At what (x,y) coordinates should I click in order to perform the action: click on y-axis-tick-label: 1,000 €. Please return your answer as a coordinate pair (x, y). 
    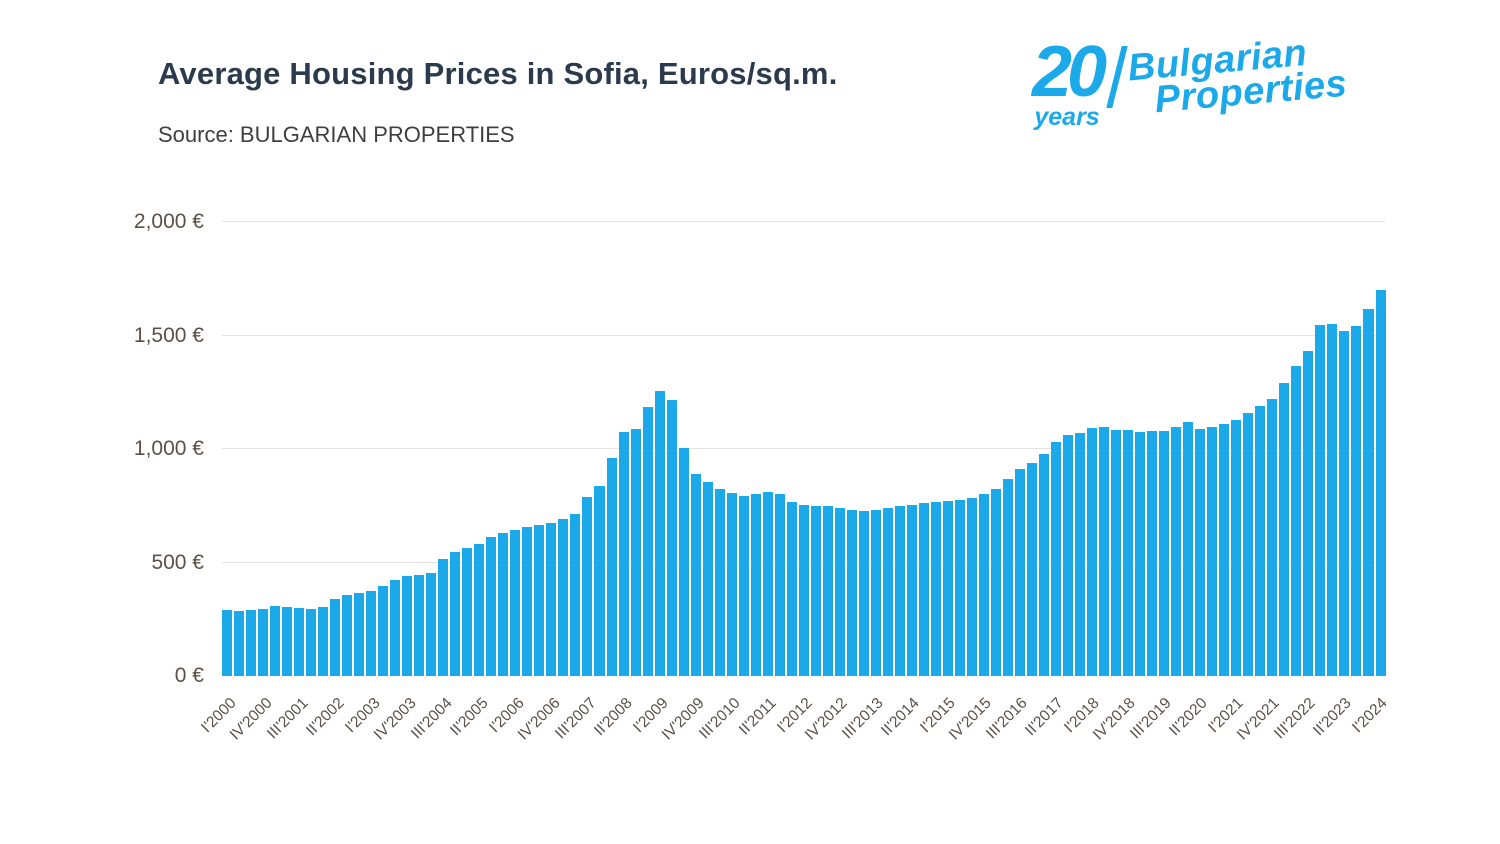
    Looking at the image, I should click on (168, 448).